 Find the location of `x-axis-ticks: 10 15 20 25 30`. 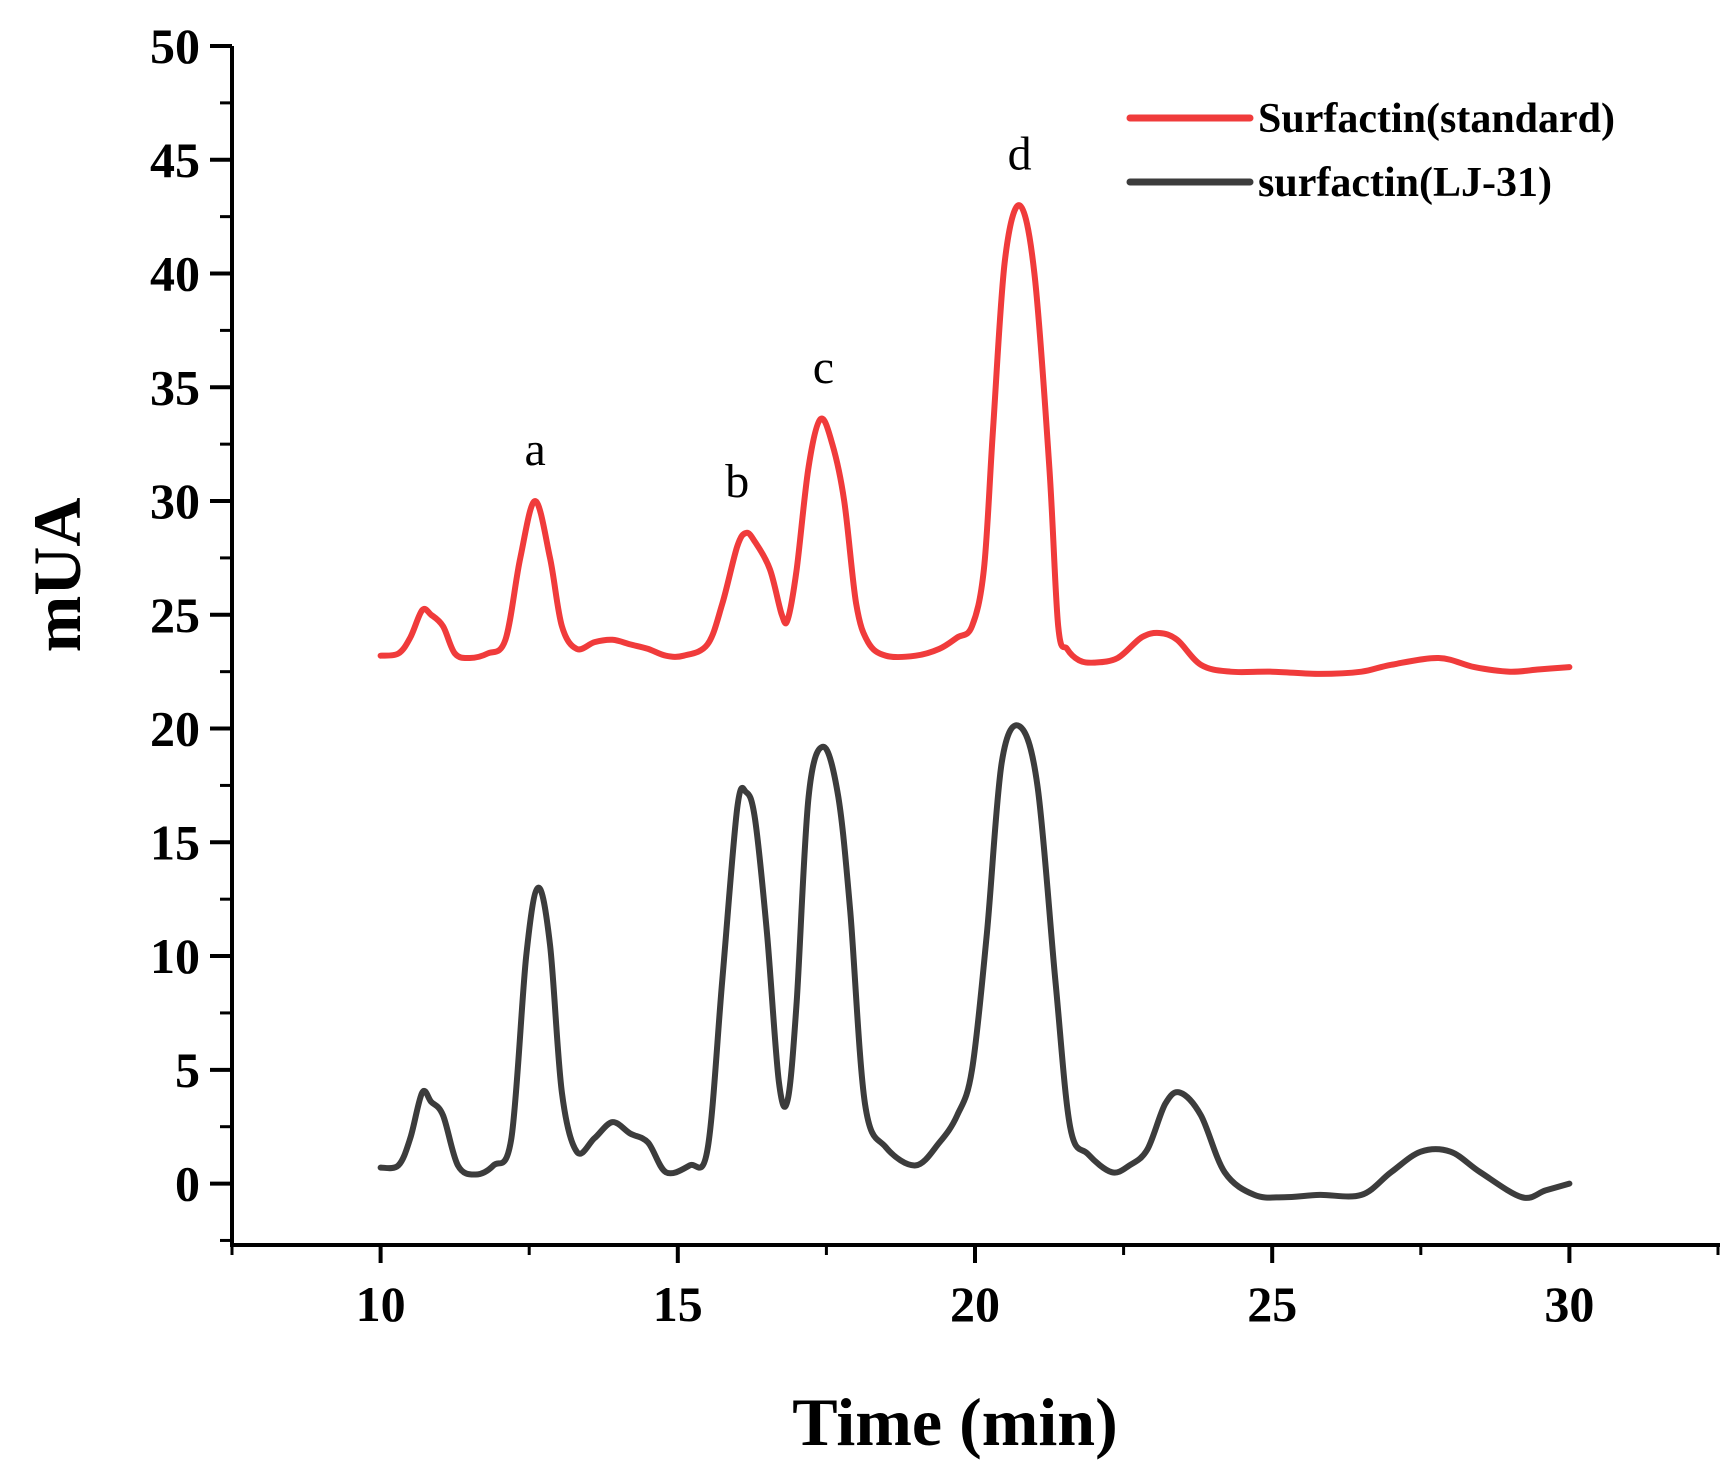

x-axis-ticks: 10 15 20 25 30 is located at coordinates (975, 1288).